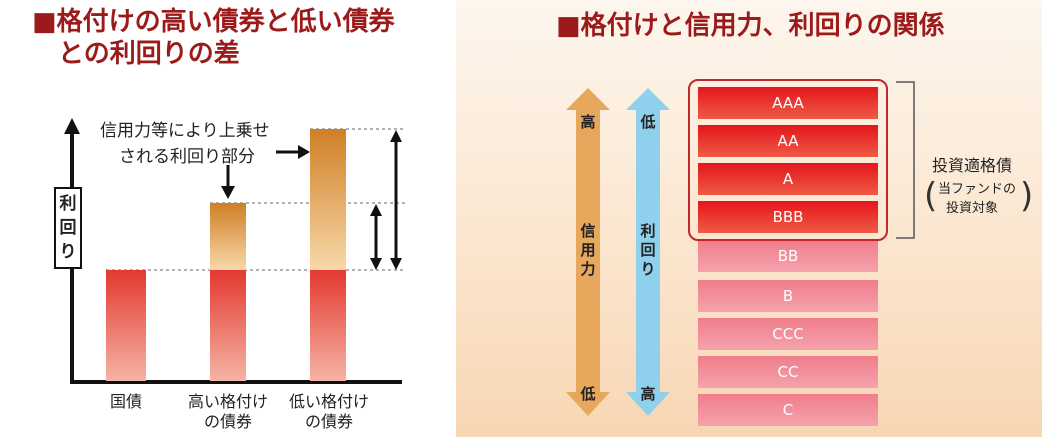  I want to click on rating-bbb: BBB, so click(788, 217).